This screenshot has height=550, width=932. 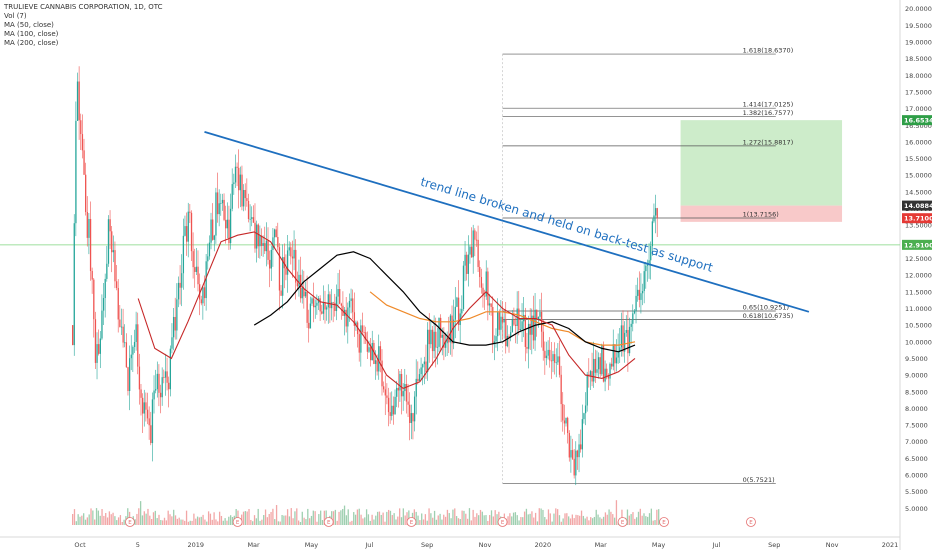 I want to click on price-tick-label: 17.5000, so click(x=918, y=92).